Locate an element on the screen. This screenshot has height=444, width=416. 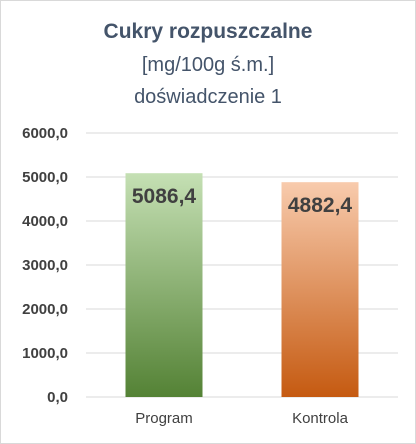
bar-kontrola is located at coordinates (320, 289).